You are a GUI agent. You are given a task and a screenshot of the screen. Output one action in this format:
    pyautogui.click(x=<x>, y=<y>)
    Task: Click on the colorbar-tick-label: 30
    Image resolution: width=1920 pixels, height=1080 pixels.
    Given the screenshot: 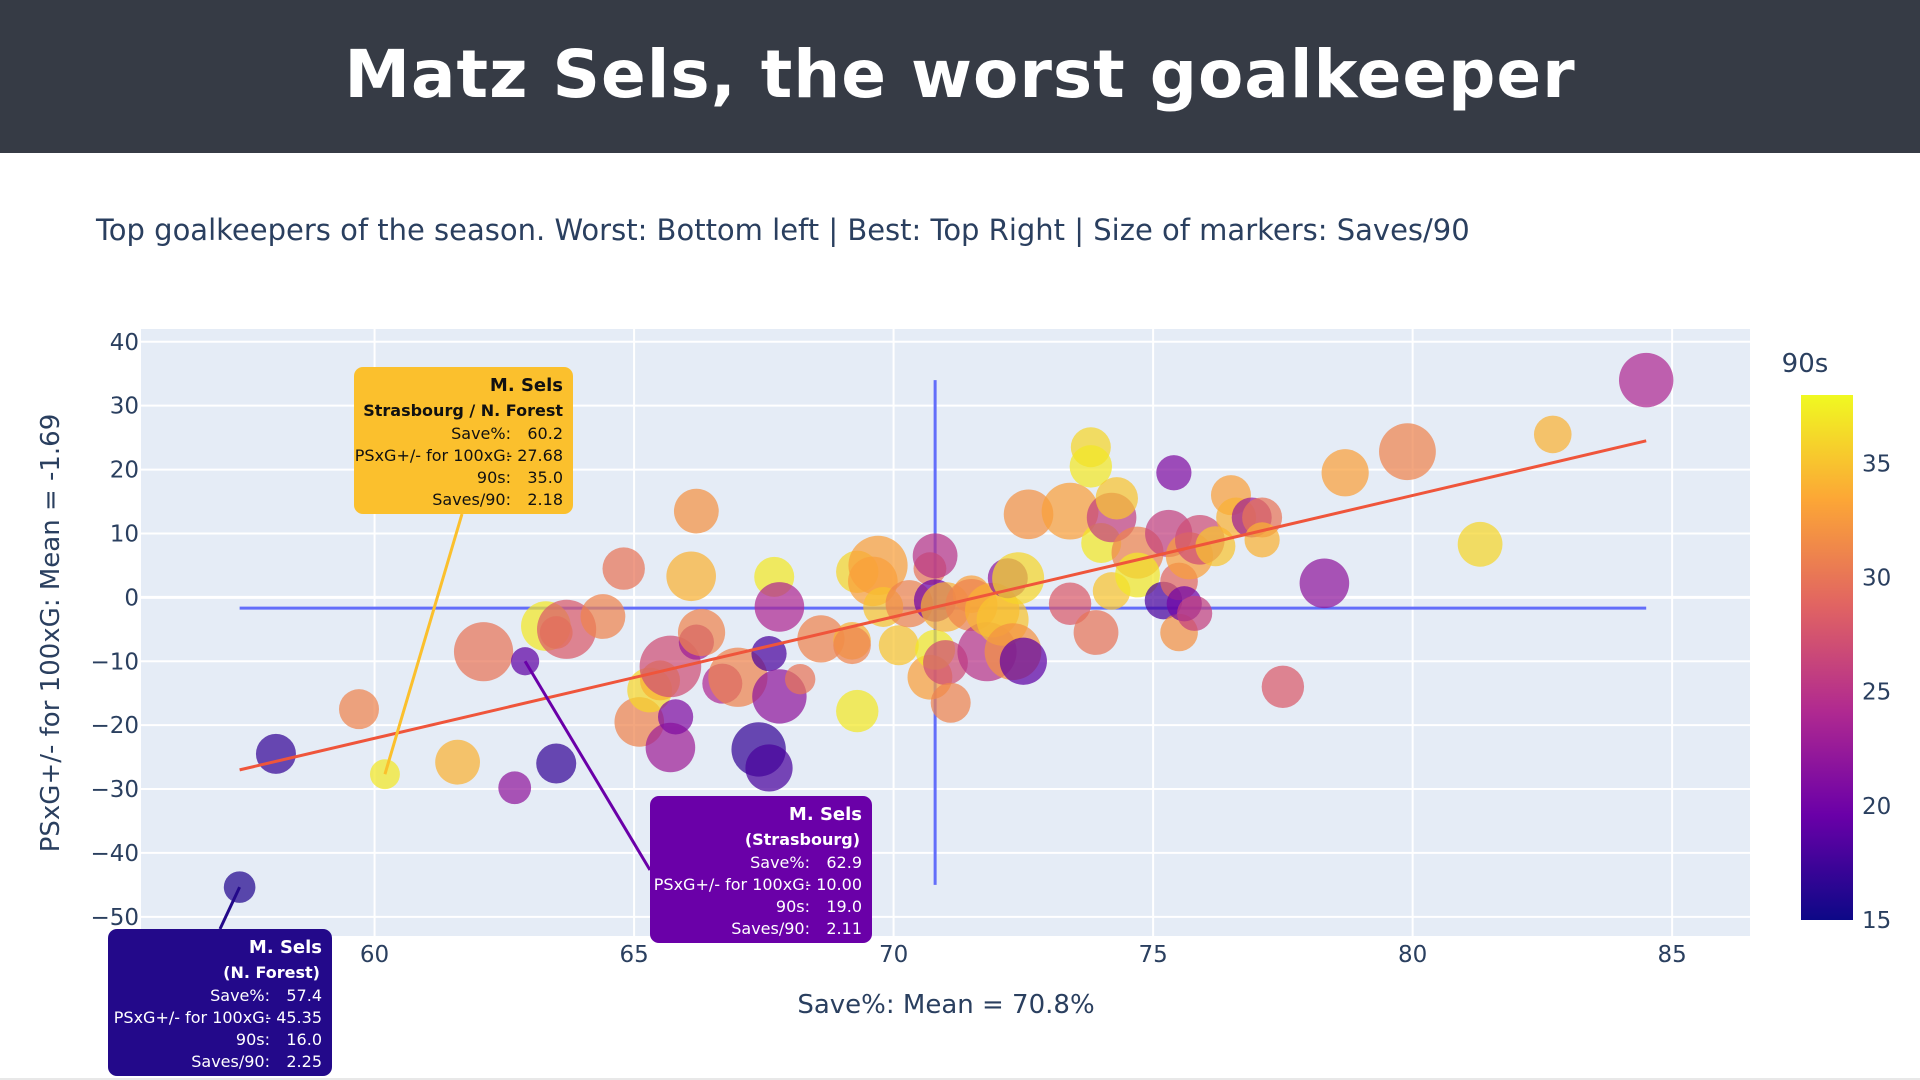 What is the action you would take?
    pyautogui.click(x=1876, y=579)
    